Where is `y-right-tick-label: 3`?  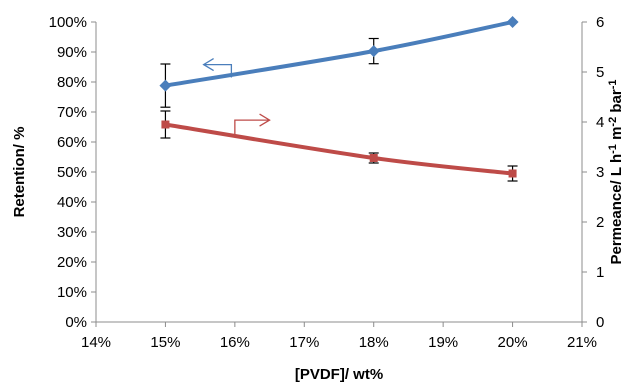 y-right-tick-label: 3 is located at coordinates (600, 172).